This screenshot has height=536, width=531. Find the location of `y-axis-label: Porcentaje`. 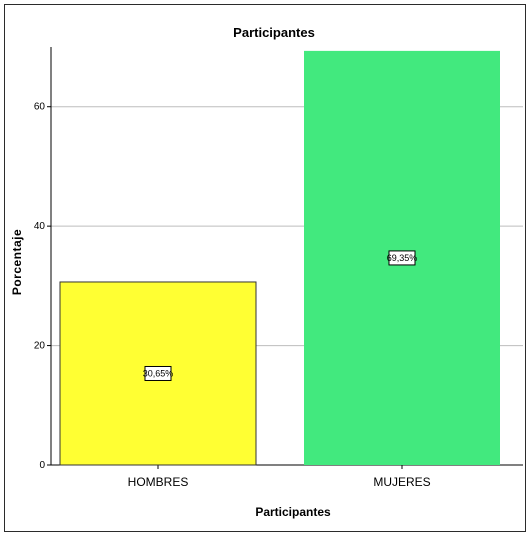

y-axis-label: Porcentaje is located at coordinates (17, 262).